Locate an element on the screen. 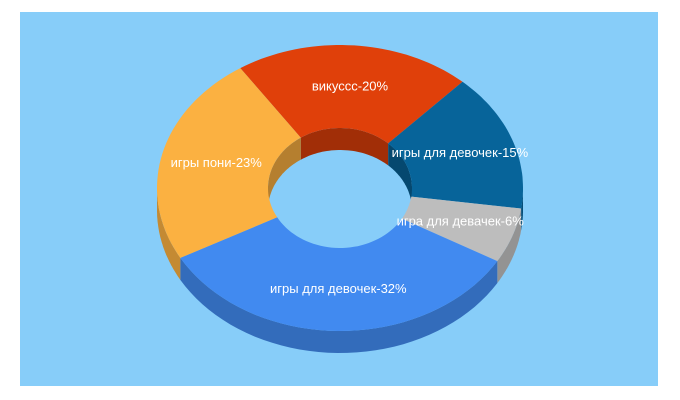 The width and height of the screenshot is (680, 400). slice-label: игры пони-23% is located at coordinates (217, 162).